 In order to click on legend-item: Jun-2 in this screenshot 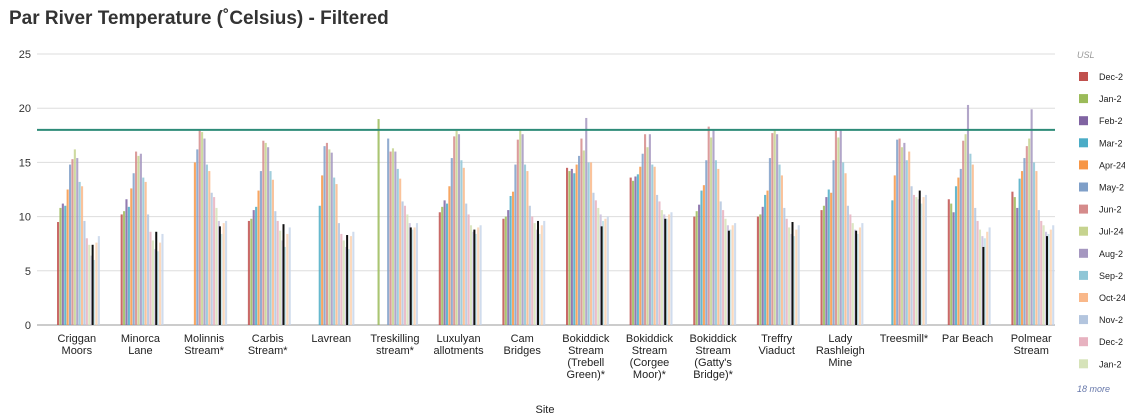, I will do `click(1100, 209)`.